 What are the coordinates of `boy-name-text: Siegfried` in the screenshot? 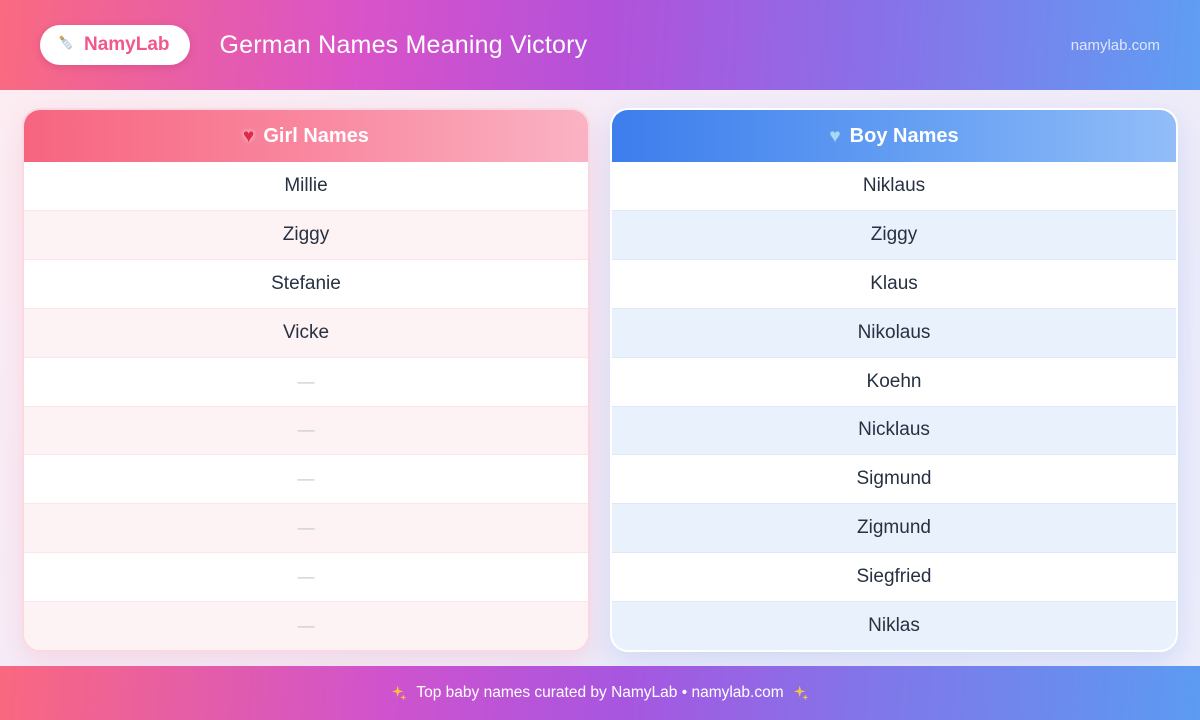 It's located at (894, 577).